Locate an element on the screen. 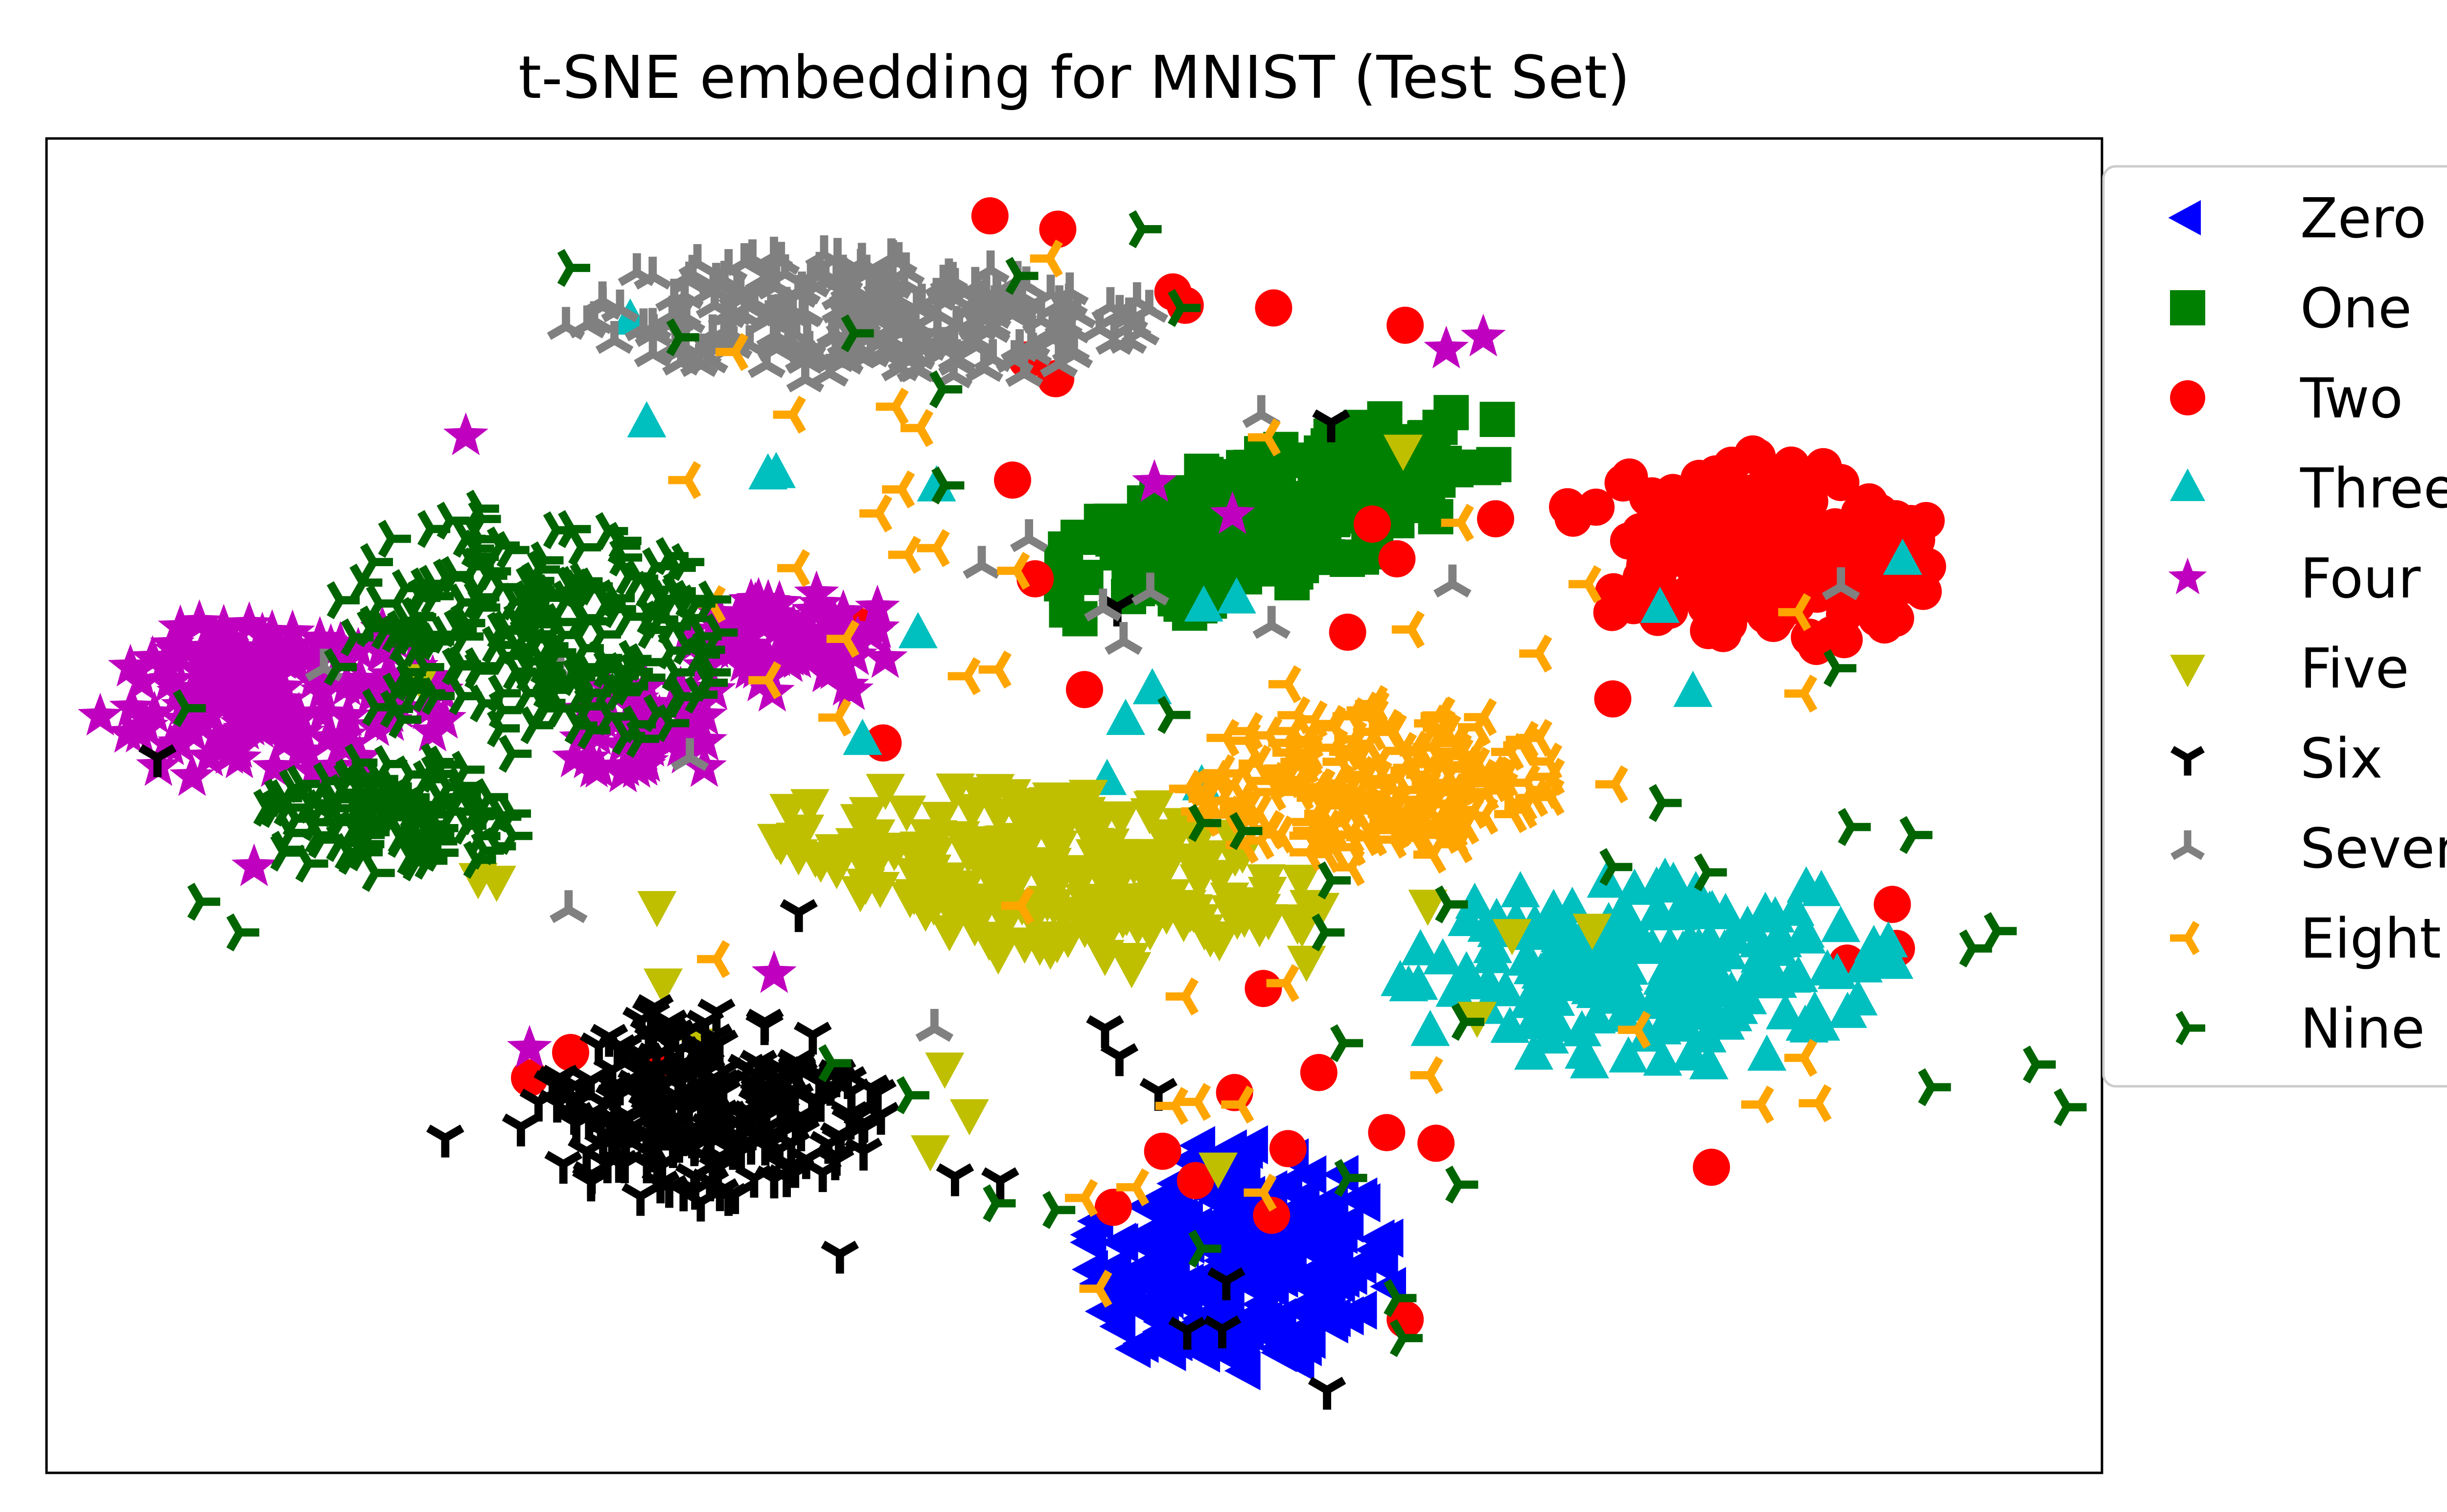 This screenshot has width=2447, height=1512. series-zero is located at coordinates (1238, 1258).